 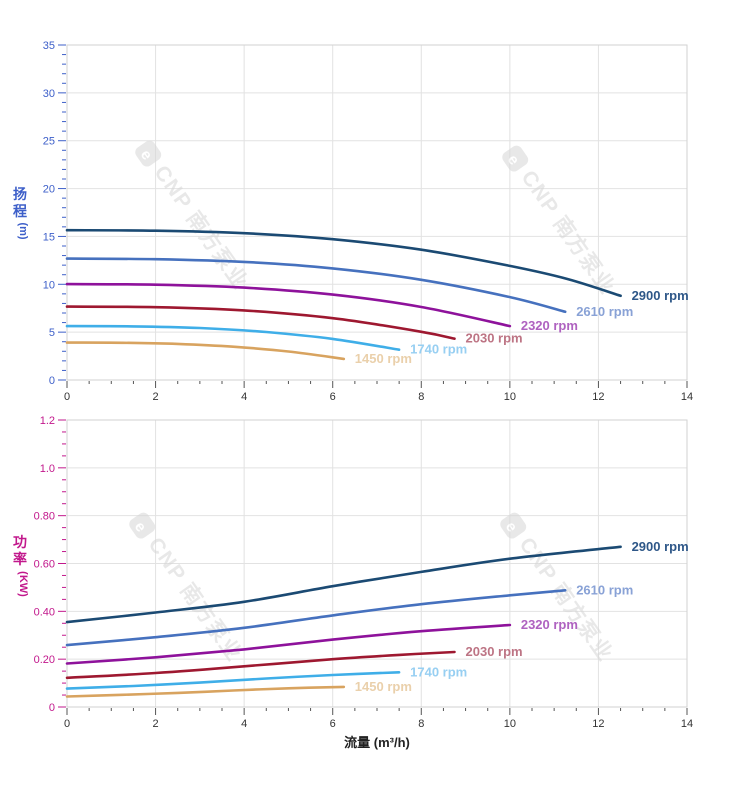 What do you see at coordinates (44, 565) in the screenshot?
I see `y-tick-label: 0.60` at bounding box center [44, 565].